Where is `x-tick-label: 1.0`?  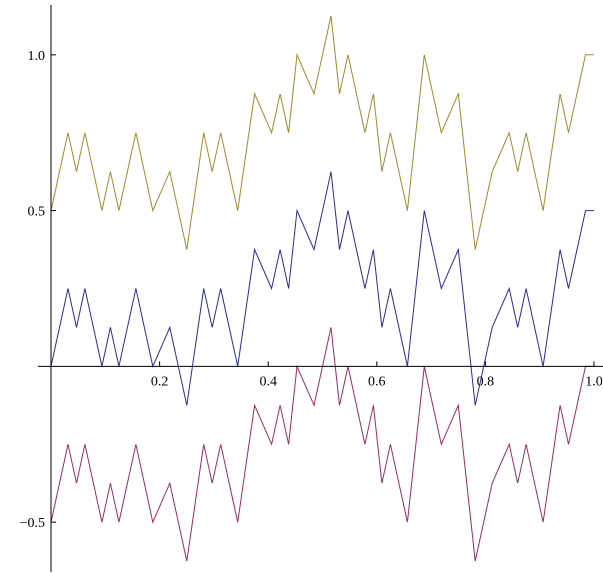
x-tick-label: 1.0 is located at coordinates (594, 381).